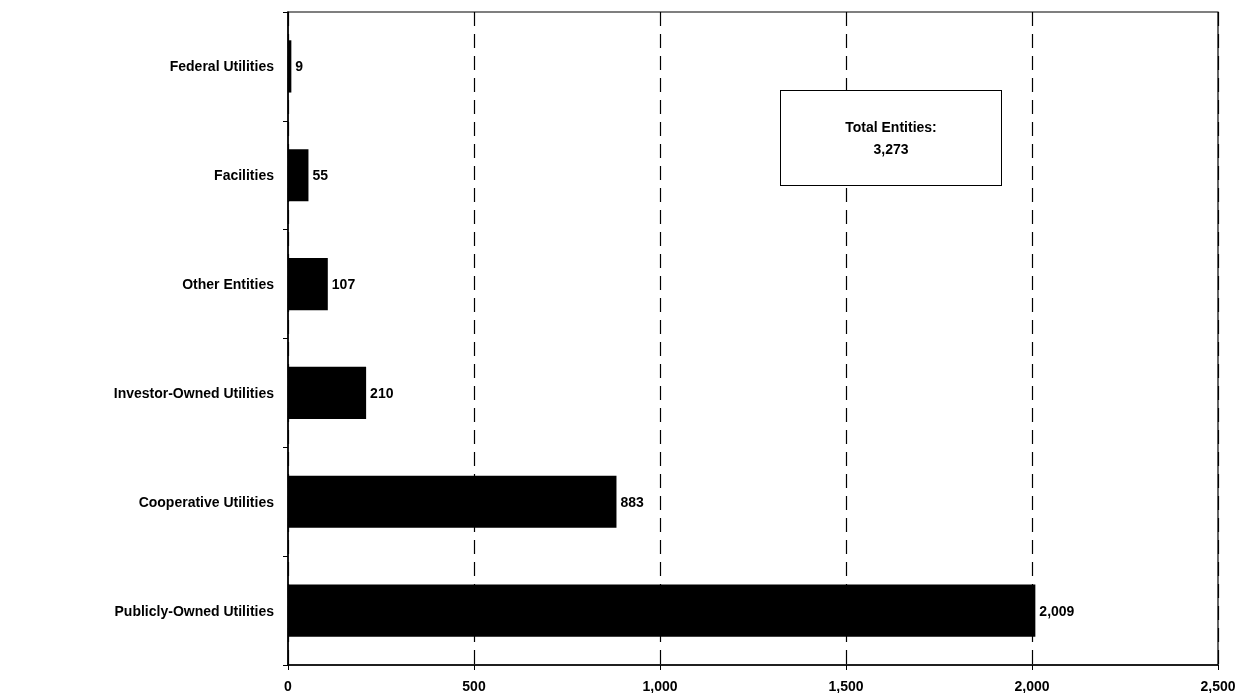 This screenshot has width=1253, height=693. What do you see at coordinates (1032, 685) in the screenshot?
I see `x-tick-label: 2,000` at bounding box center [1032, 685].